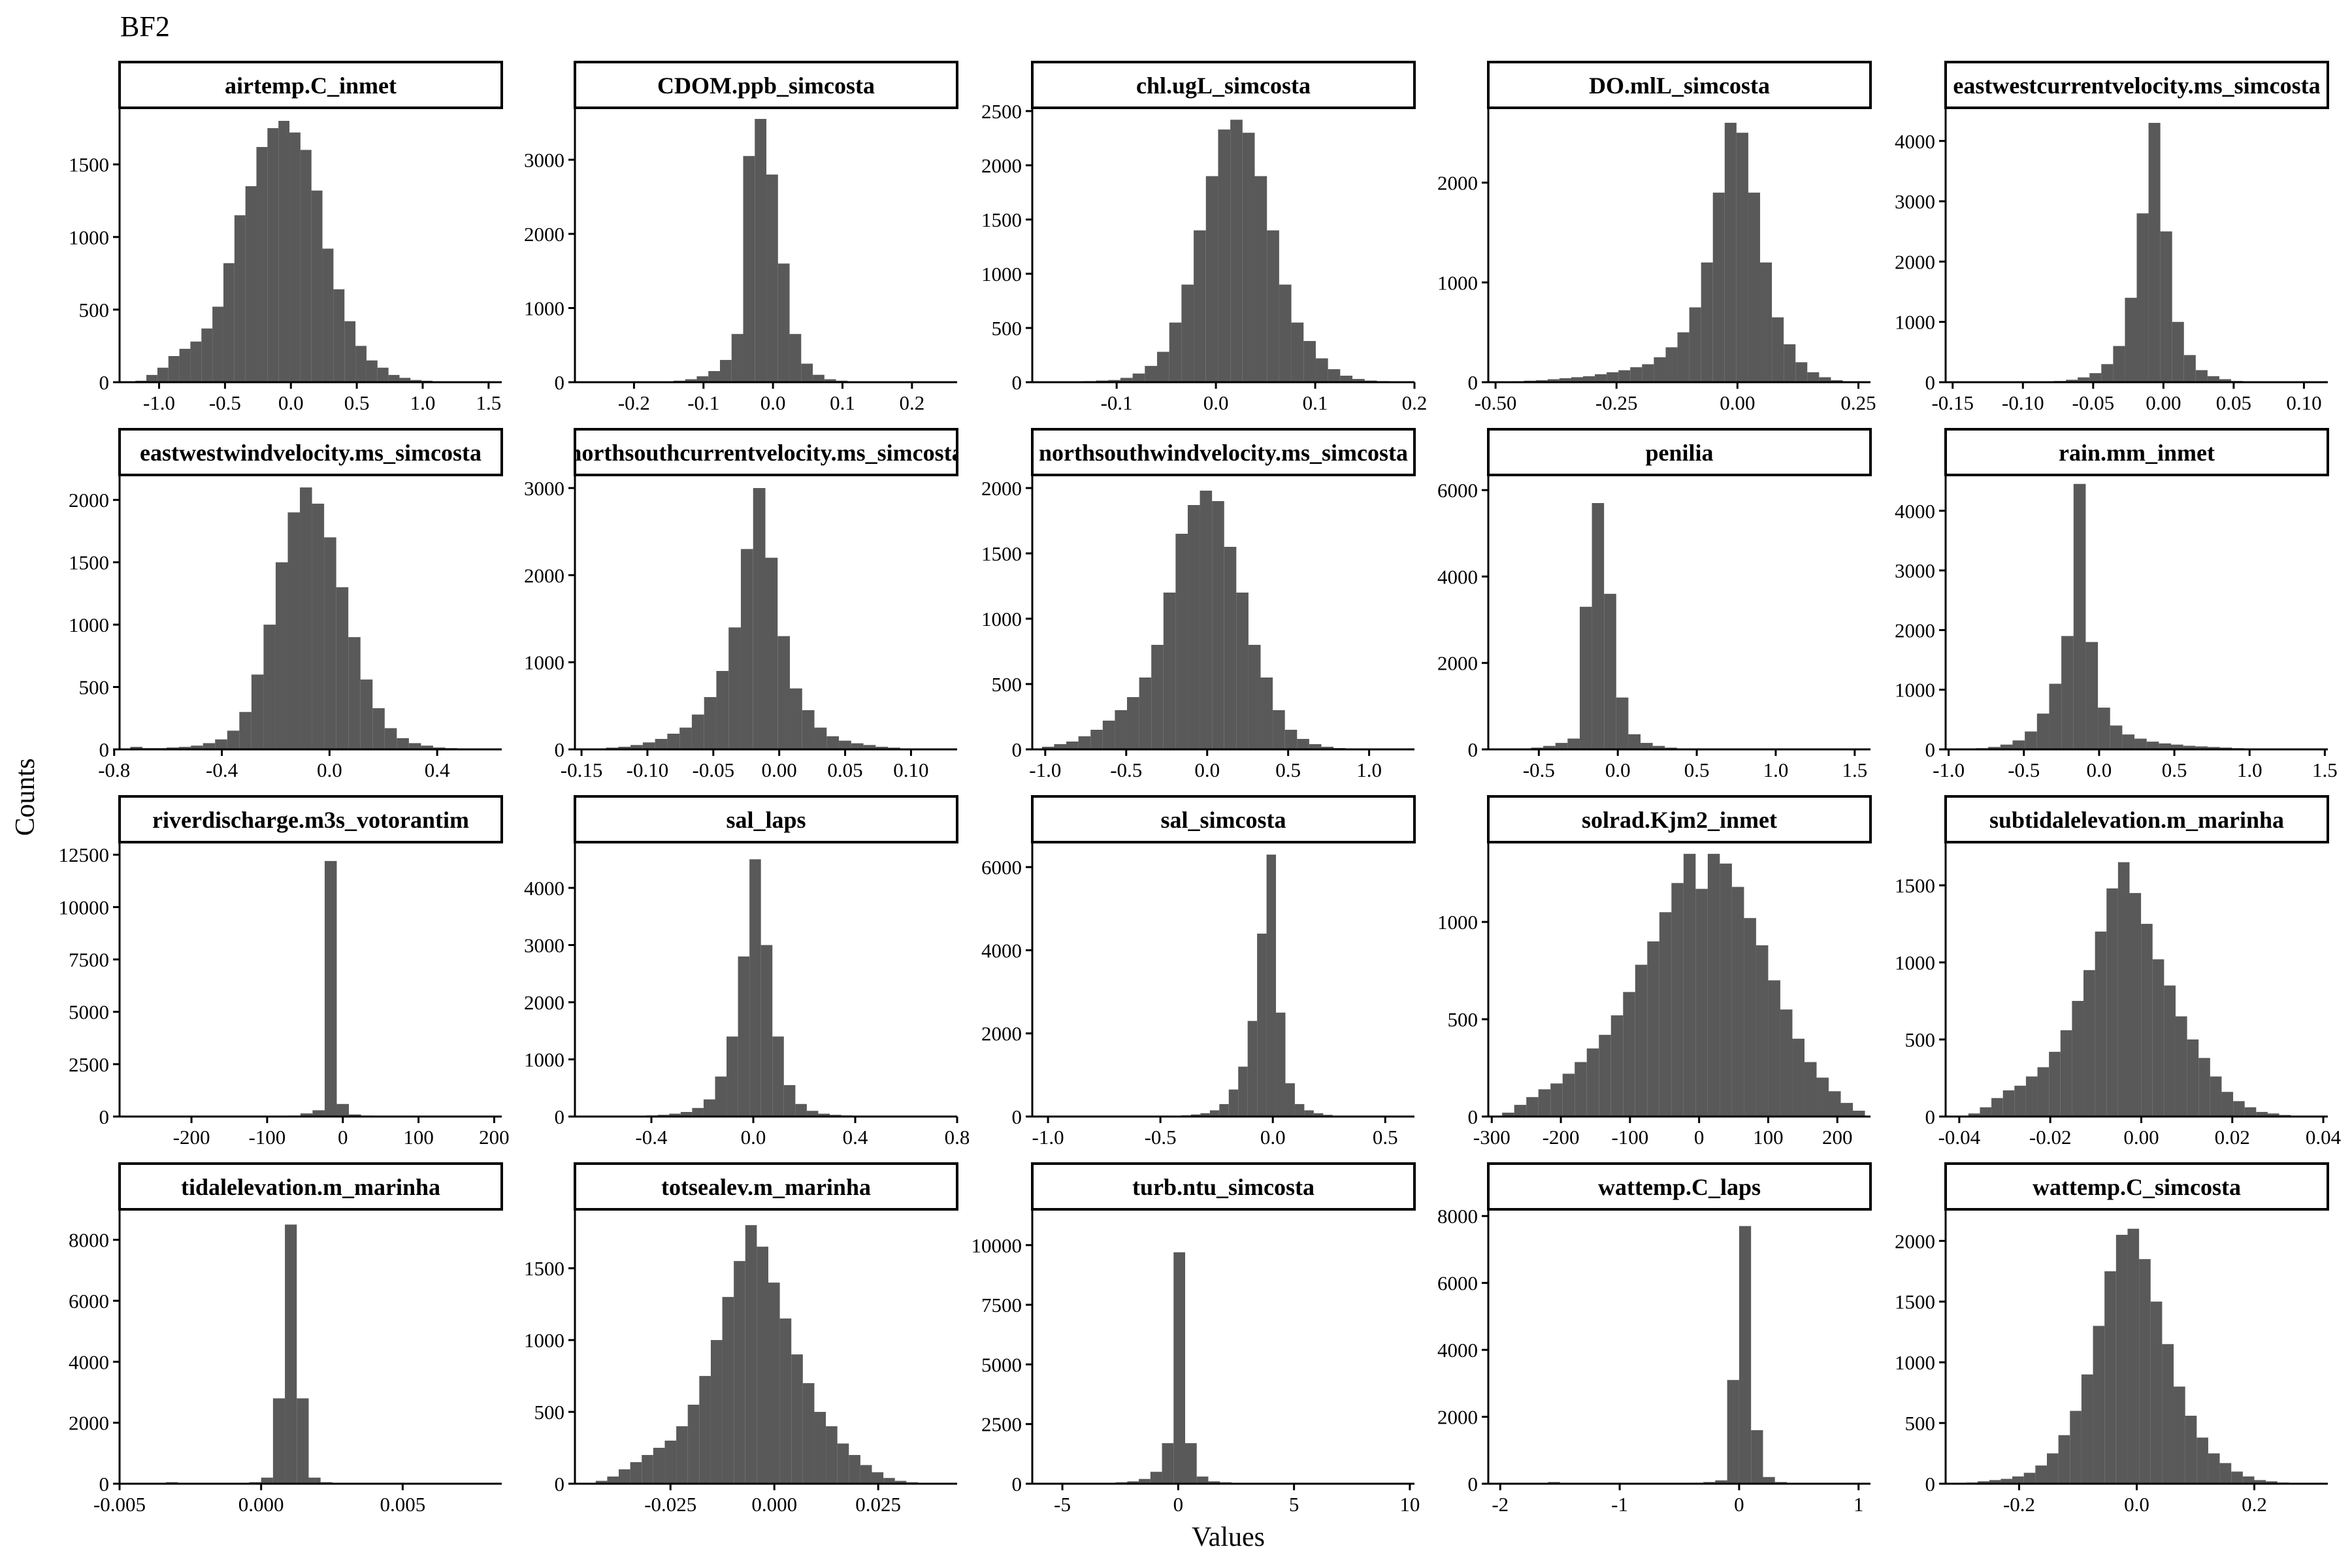 This screenshot has height=1568, width=2352. What do you see at coordinates (544, 1268) in the screenshot?
I see `y-tick-label: 1500` at bounding box center [544, 1268].